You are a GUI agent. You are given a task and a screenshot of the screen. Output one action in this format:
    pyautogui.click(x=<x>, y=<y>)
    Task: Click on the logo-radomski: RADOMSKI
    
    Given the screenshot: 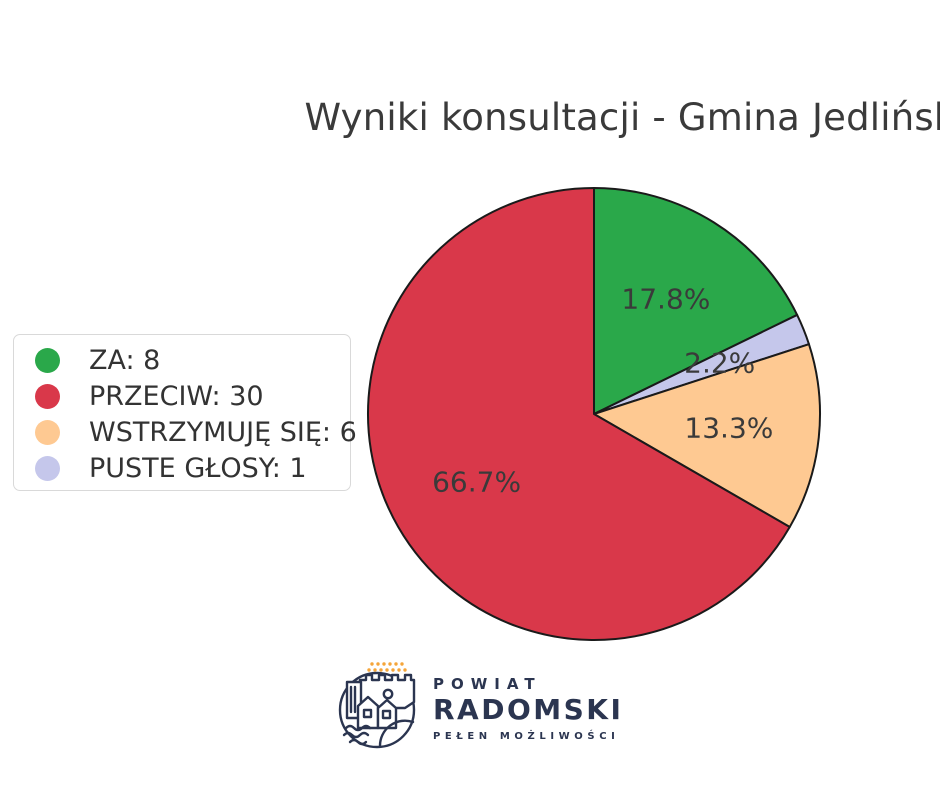 What is the action you would take?
    pyautogui.click(x=528, y=709)
    